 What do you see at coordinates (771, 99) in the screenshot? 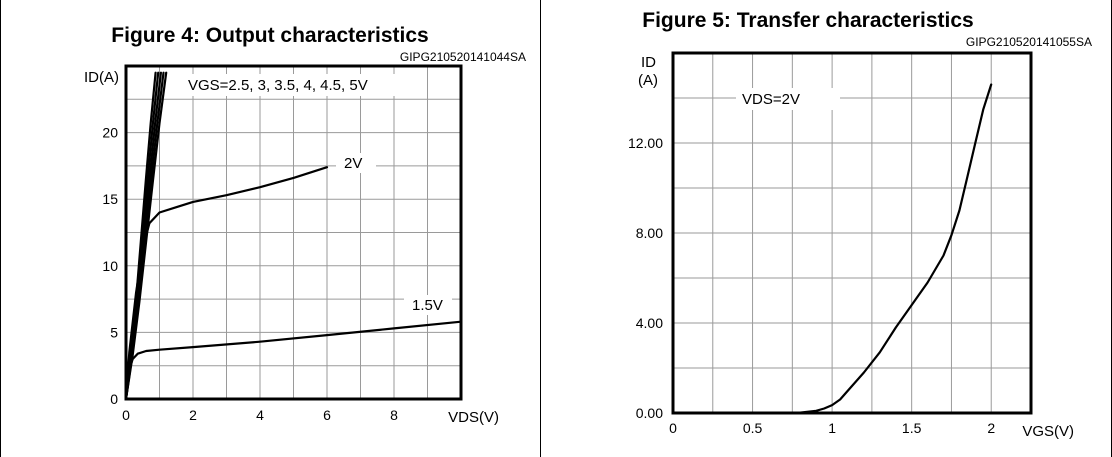
I see `annotation-vds: VDS=2V` at bounding box center [771, 99].